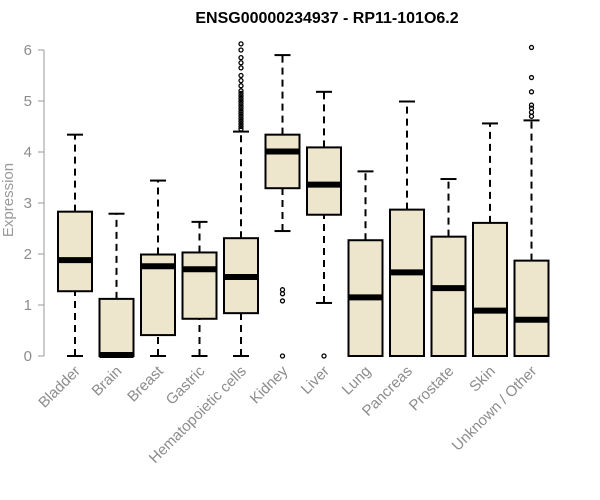 The image size is (600, 500). What do you see at coordinates (28, 101) in the screenshot?
I see `y-tick-label: 5` at bounding box center [28, 101].